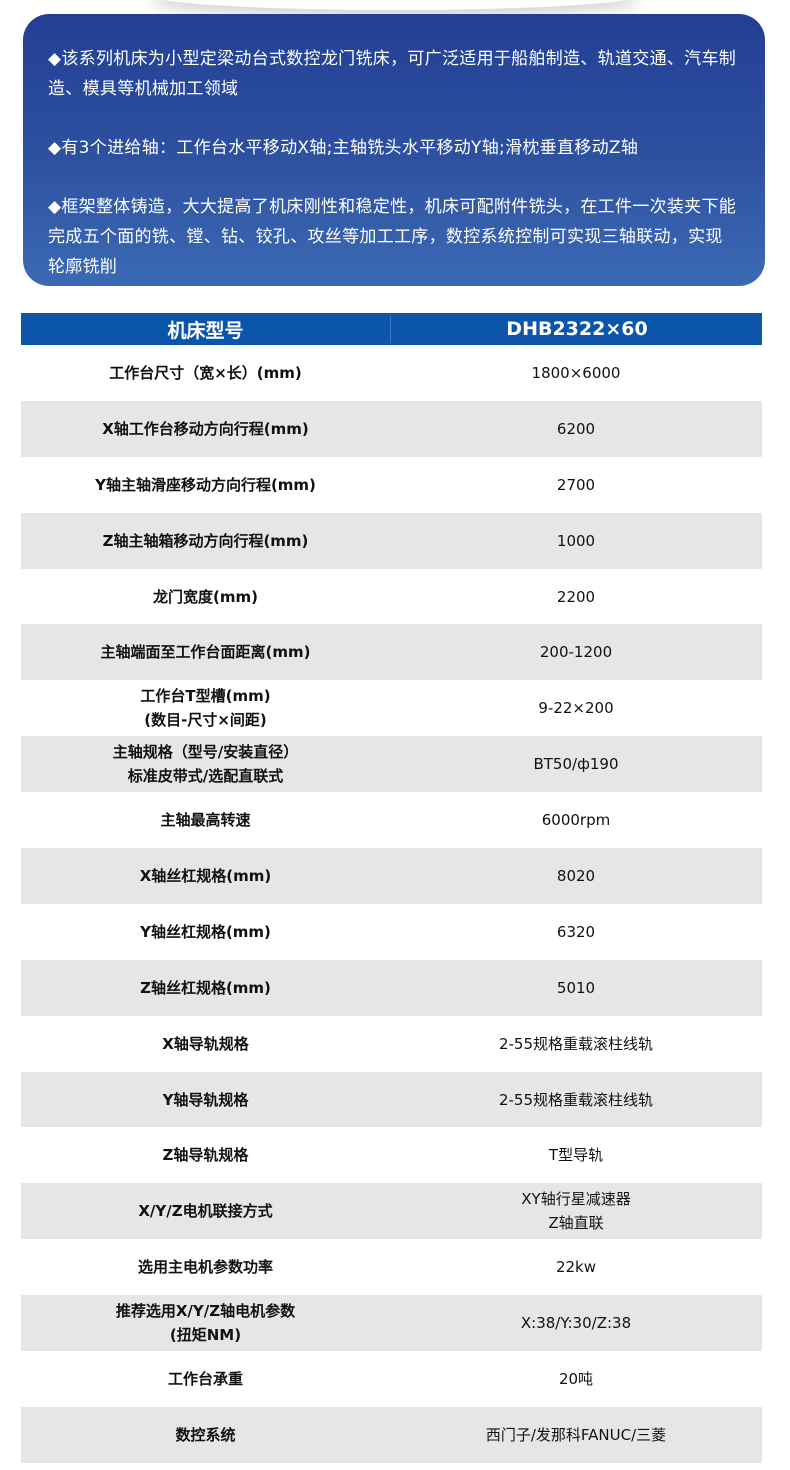 The image size is (790, 1470). I want to click on table-row: 工作台尺寸（宽×长）(mm) 1800×6000, so click(391, 373).